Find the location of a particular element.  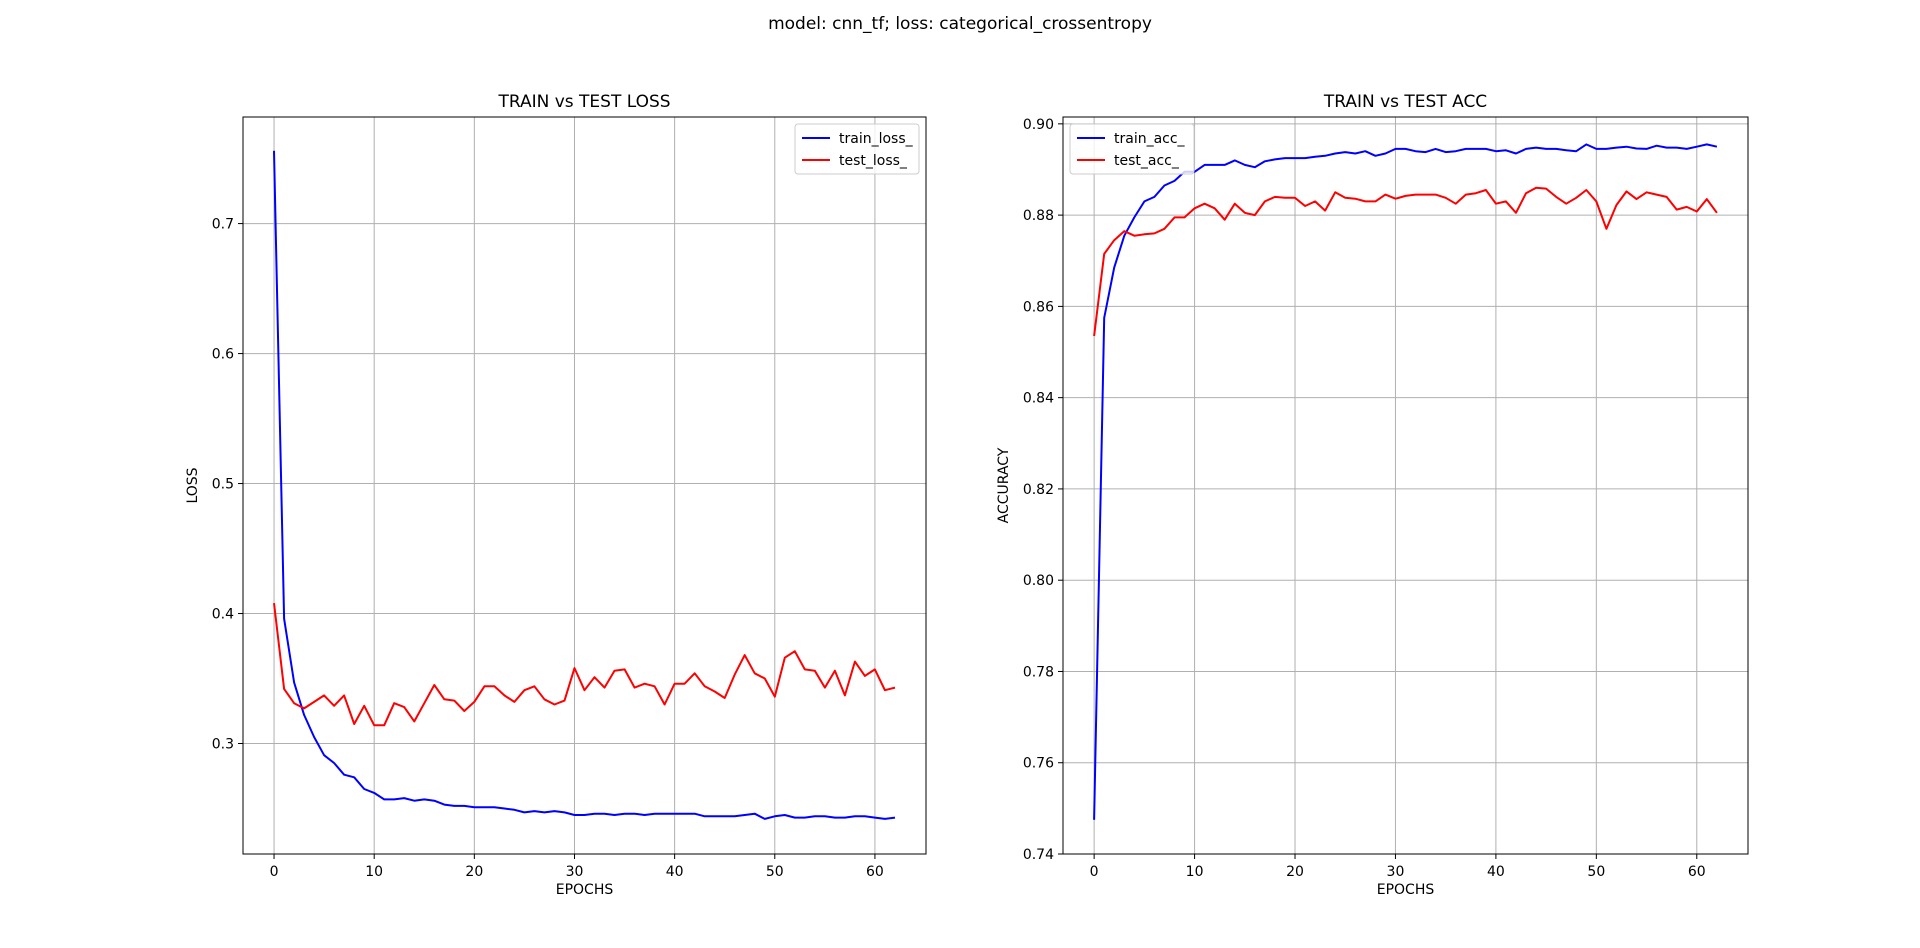

y-tick-label: 0.4 is located at coordinates (223, 615).